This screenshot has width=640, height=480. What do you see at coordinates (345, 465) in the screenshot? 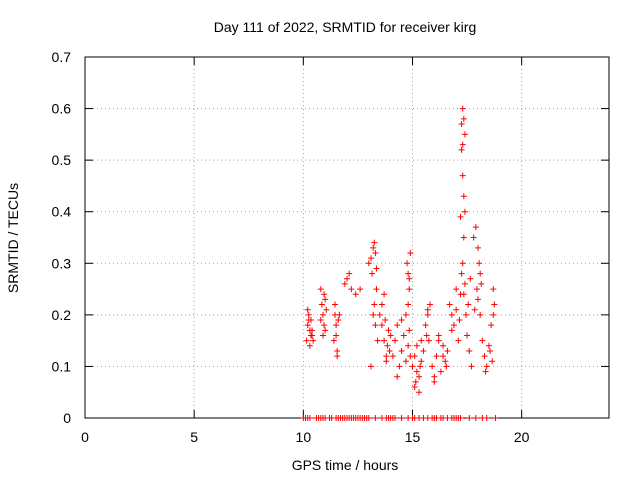
I see `x-axis-label: GPS time / hours` at bounding box center [345, 465].